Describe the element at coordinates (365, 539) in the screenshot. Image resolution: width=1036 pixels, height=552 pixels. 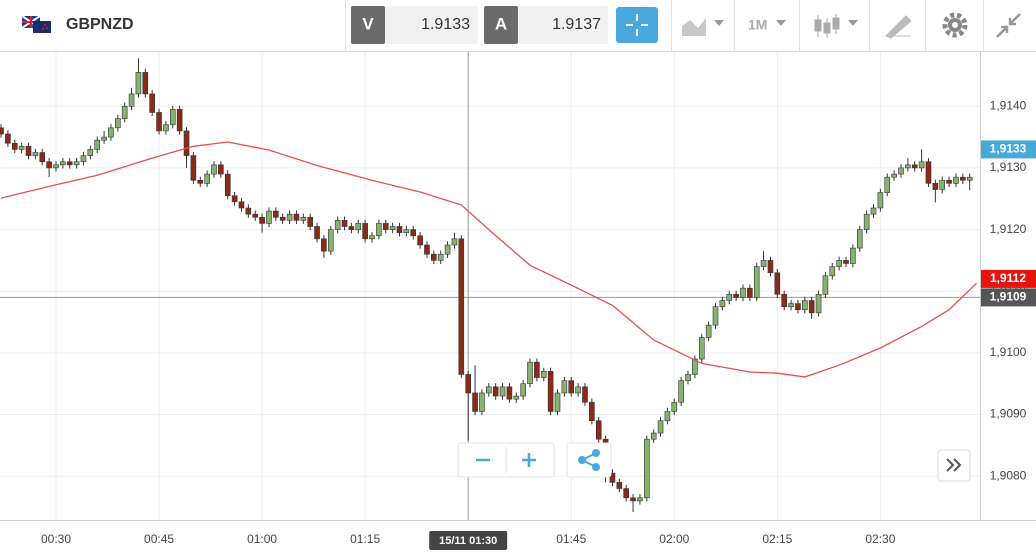
I see `x-tick-label: 01:15` at that location.